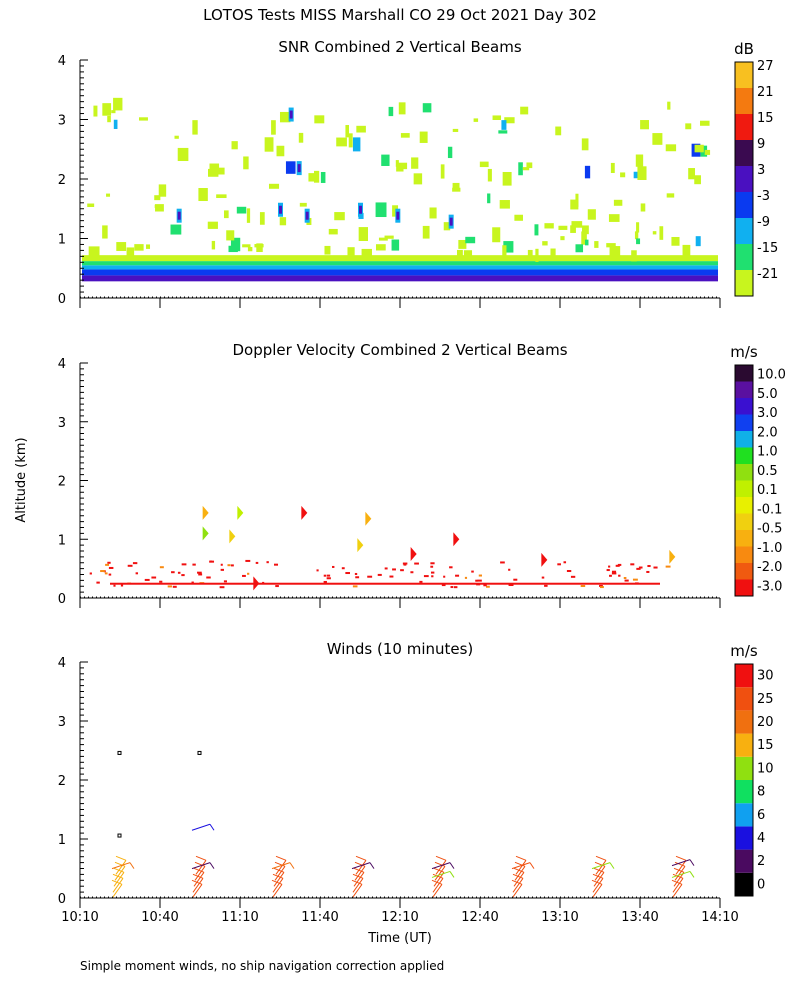 The width and height of the screenshot is (800, 1000). Describe the element at coordinates (400, 278) in the screenshot. I see `snr-layer` at that location.